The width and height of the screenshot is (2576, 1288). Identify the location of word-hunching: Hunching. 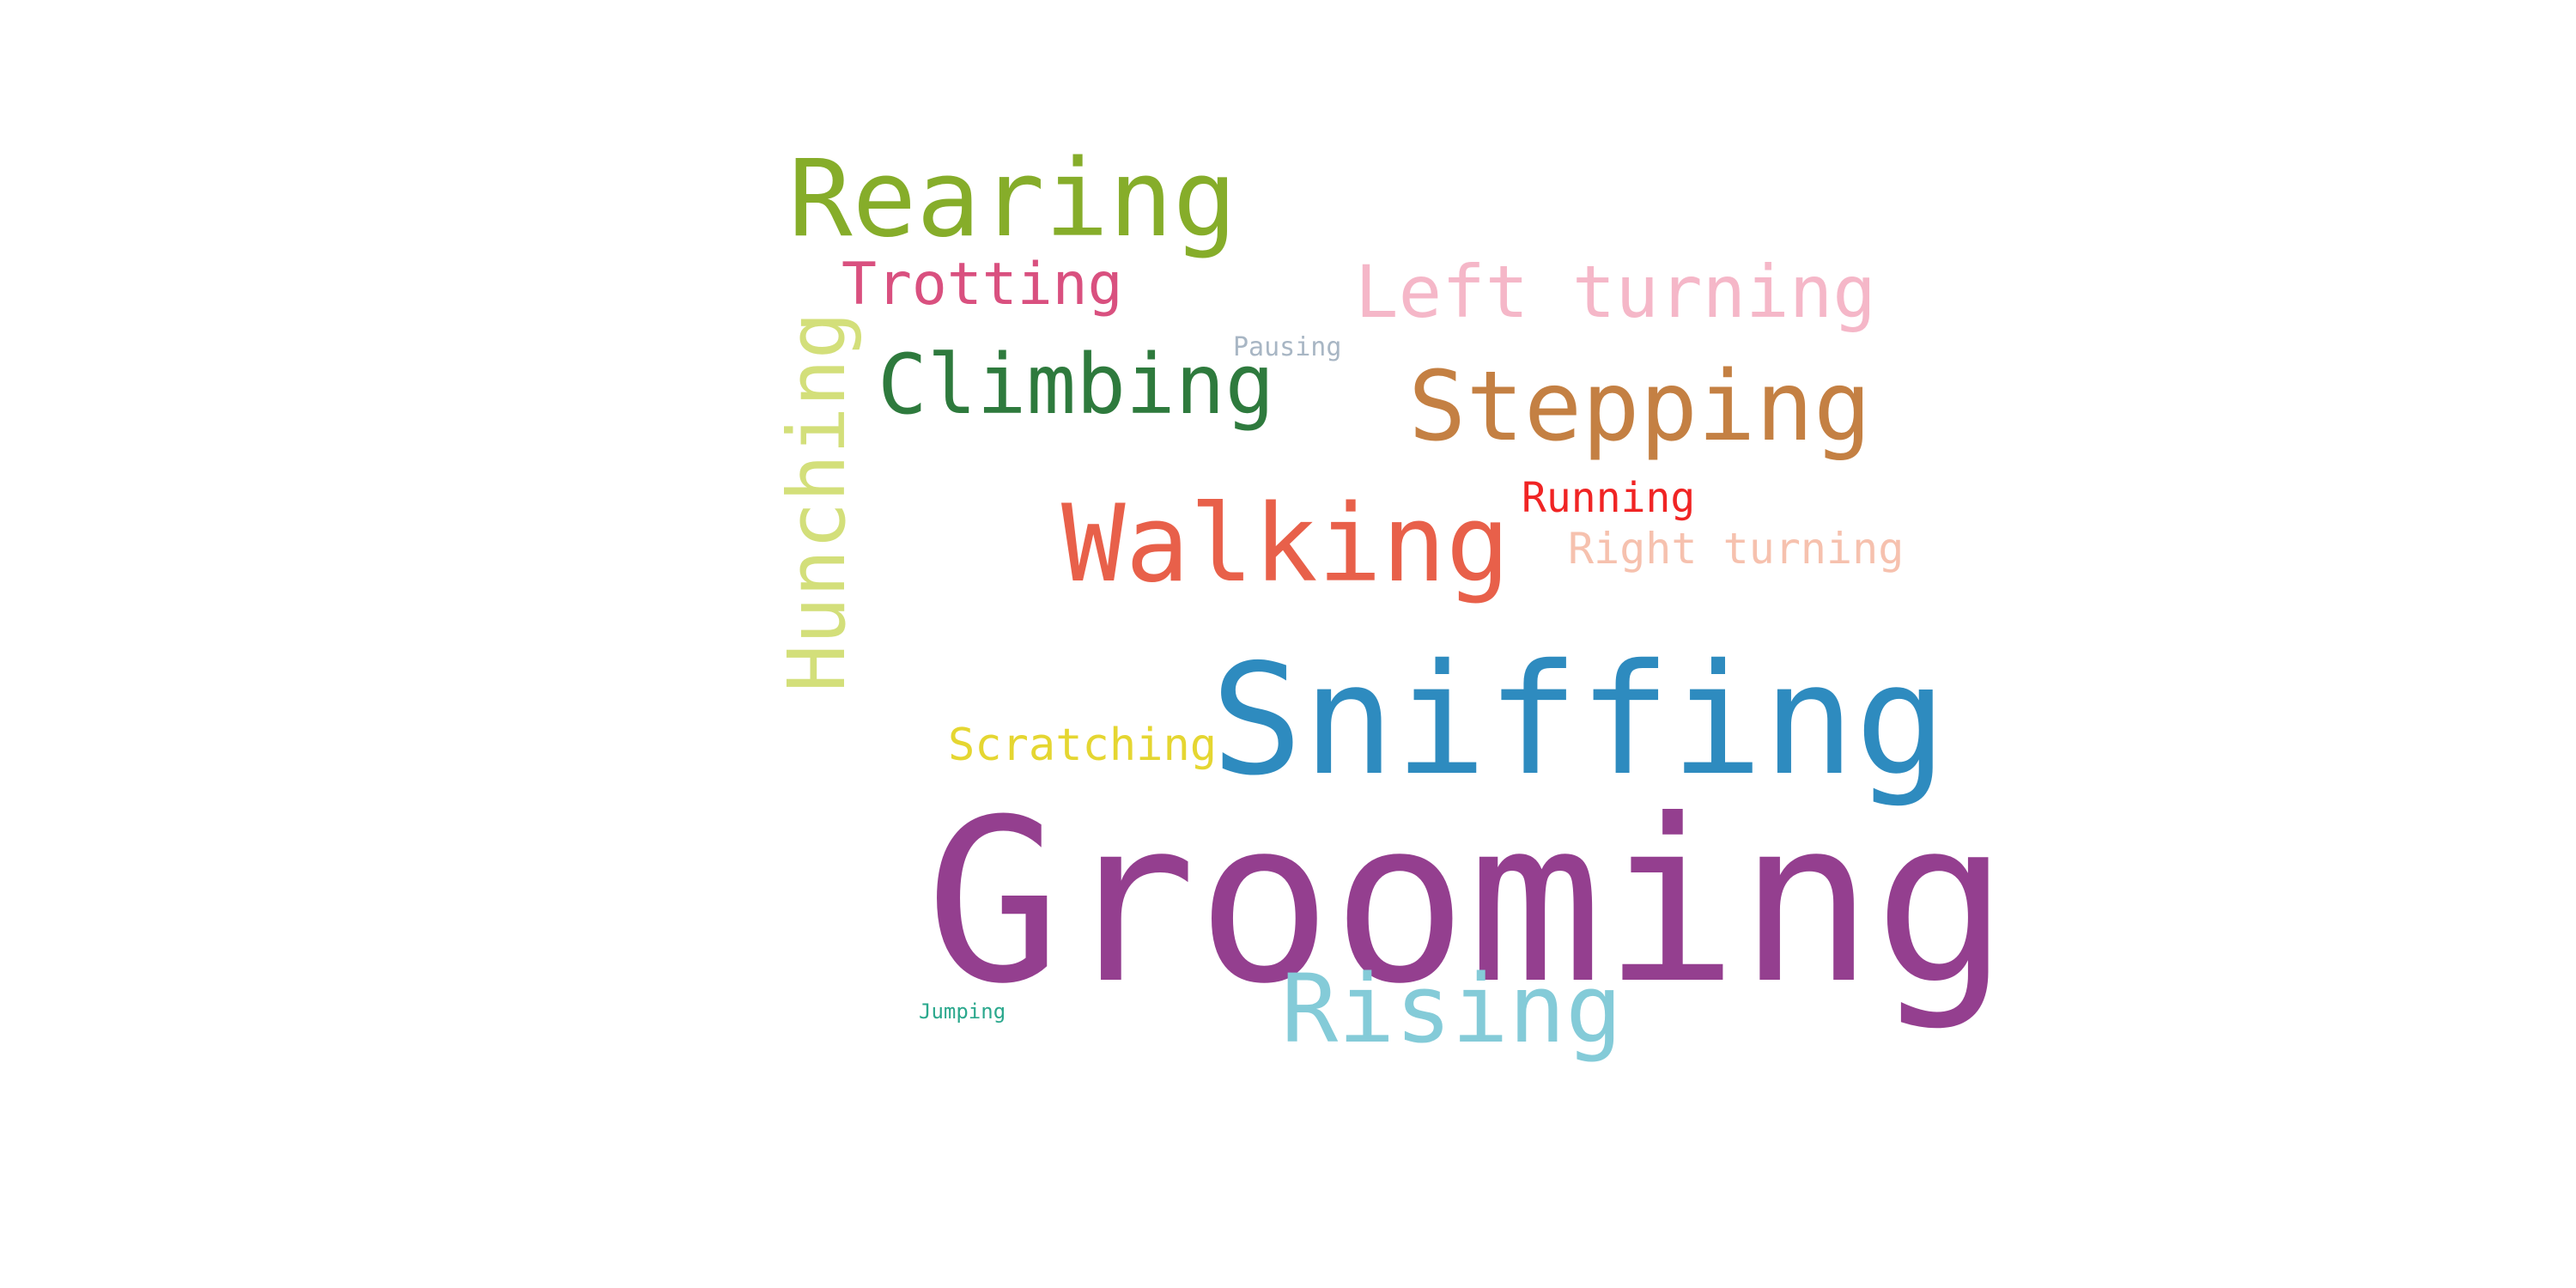
(817, 501).